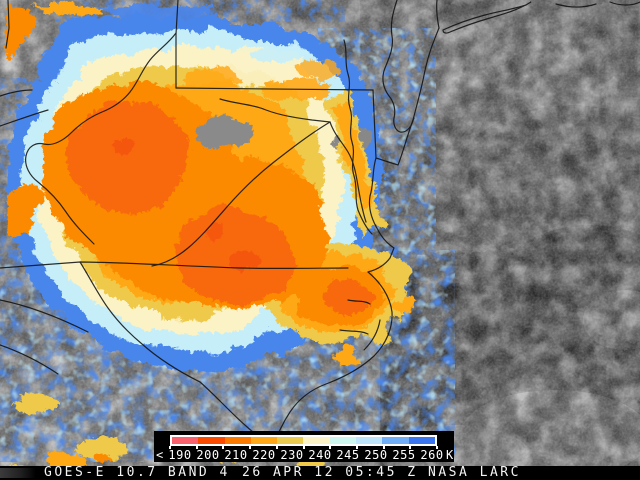 This screenshot has width=640, height=480. I want to click on legend-label-260: 260, so click(432, 455).